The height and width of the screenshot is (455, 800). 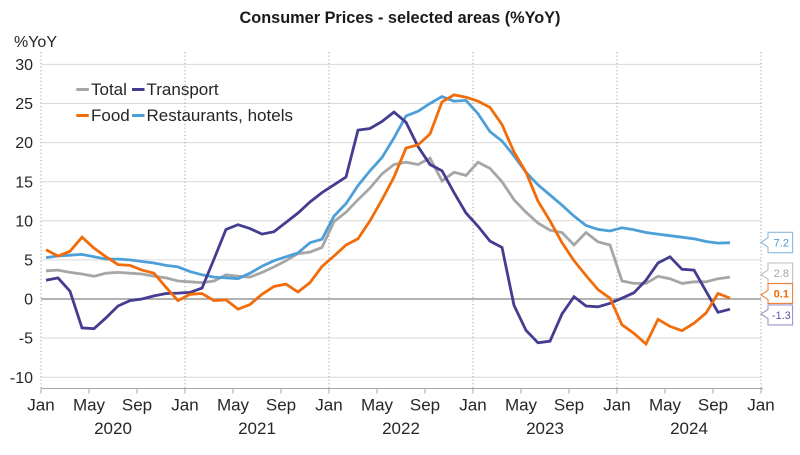 I want to click on svg-text: %YoY, so click(x=35, y=42).